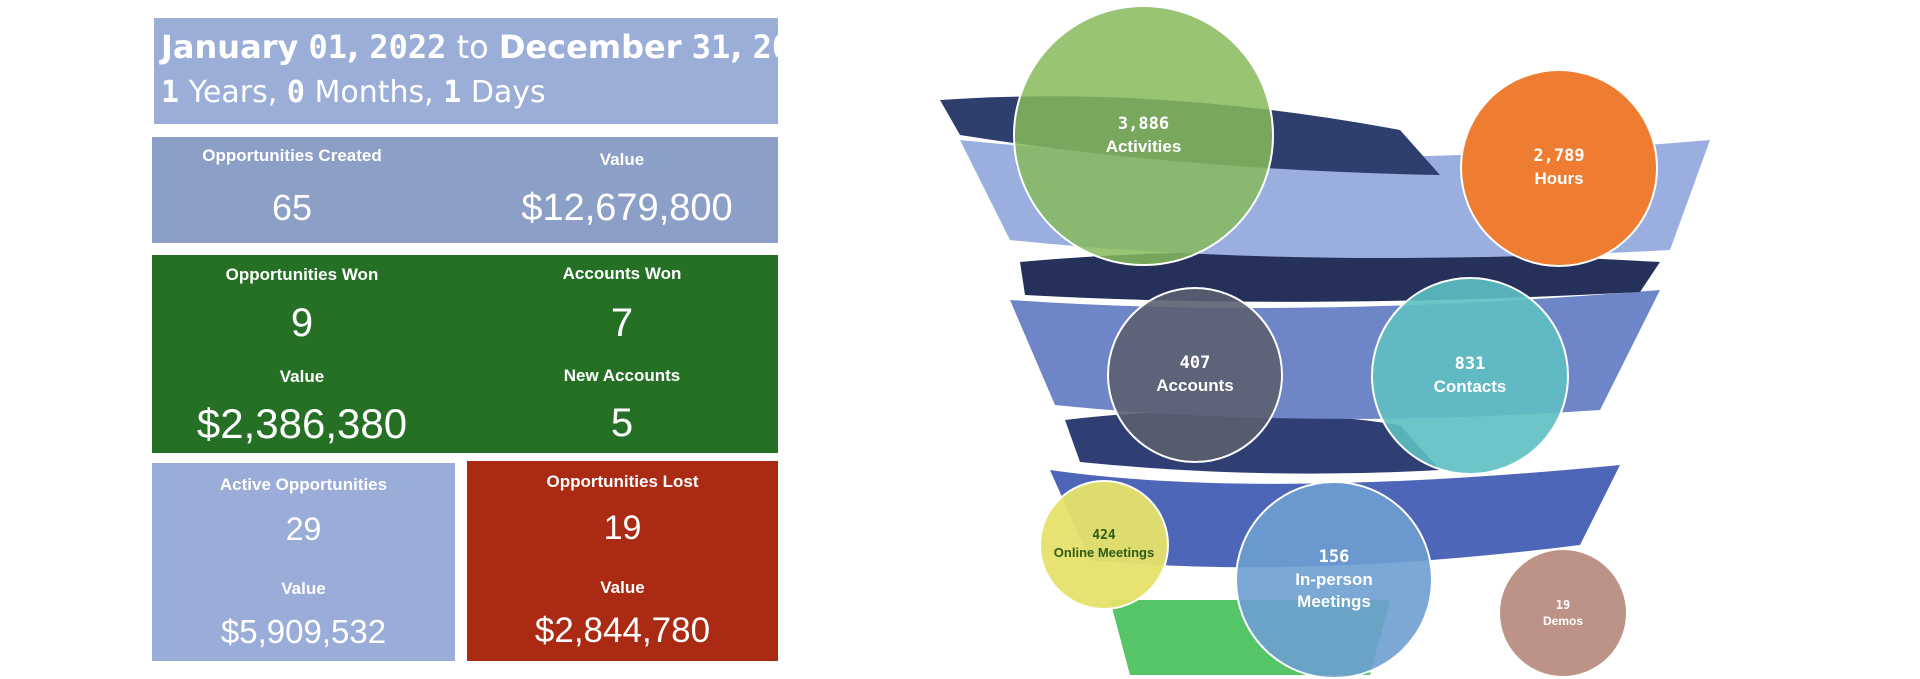 The image size is (1920, 679). I want to click on created-value-label: Value, so click(622, 159).